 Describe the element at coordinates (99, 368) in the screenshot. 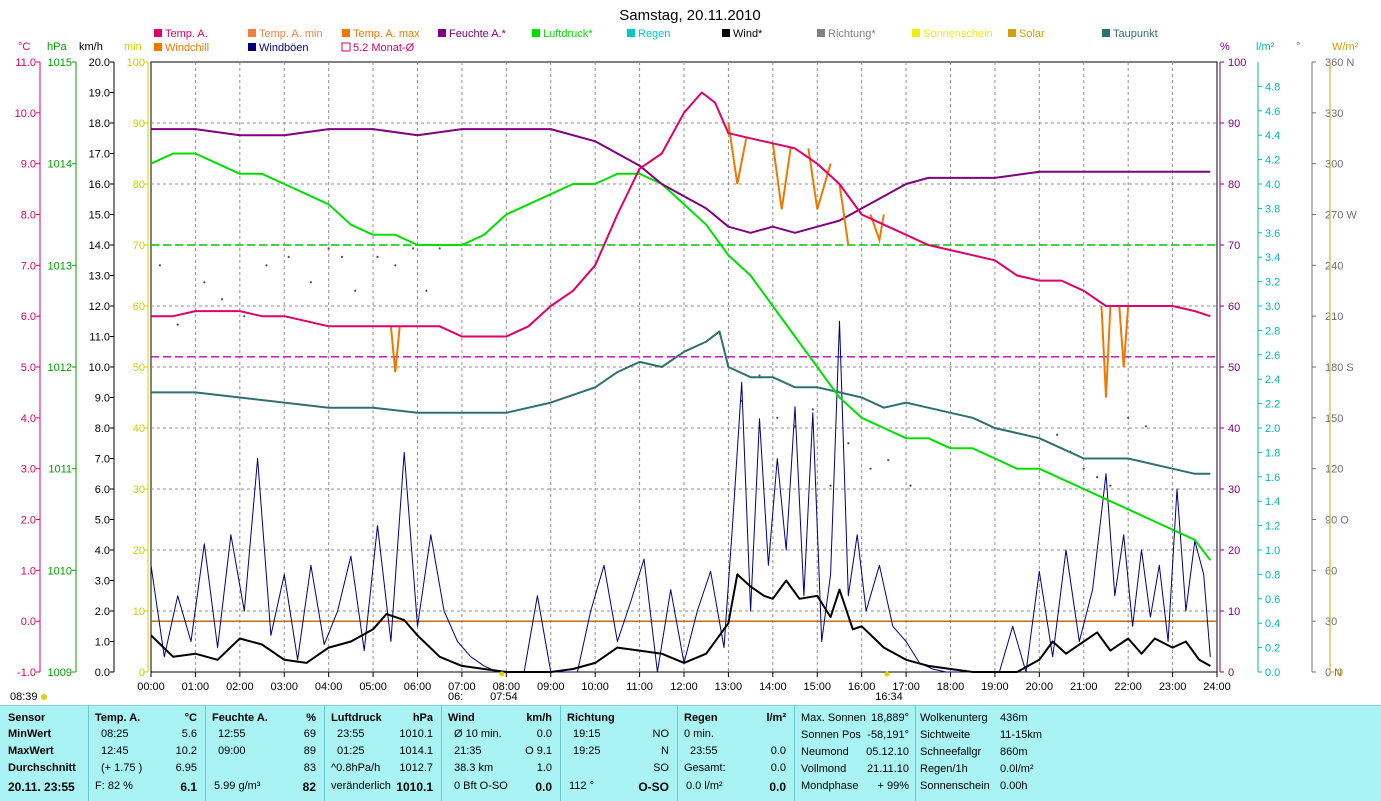

I see `axis-tick-label: 10.0` at that location.